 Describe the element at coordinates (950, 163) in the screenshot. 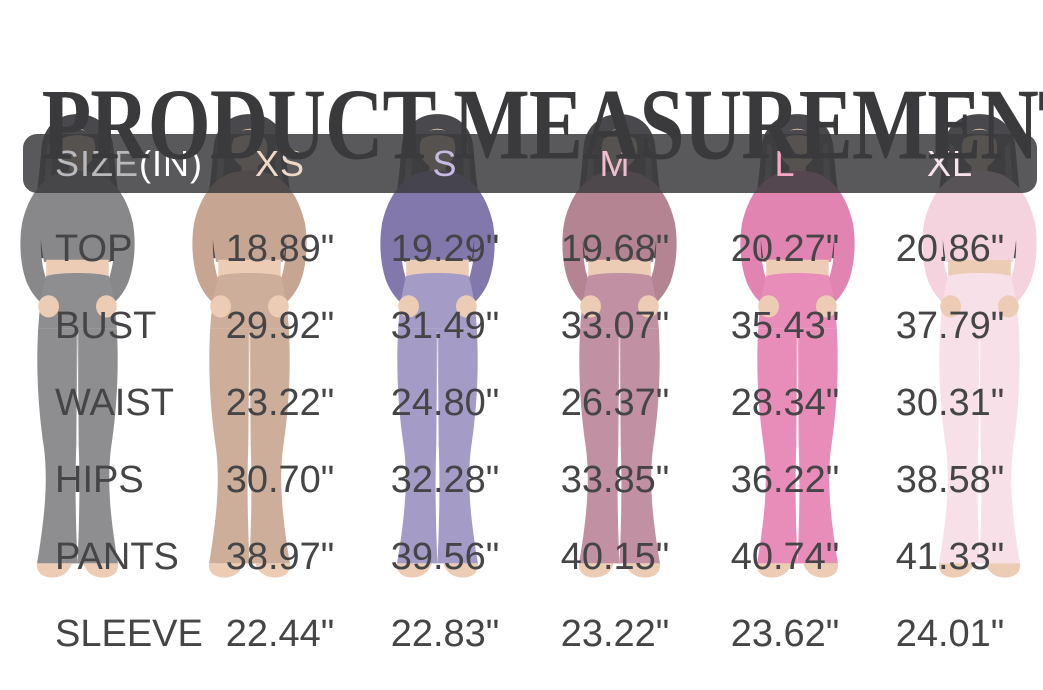

I see `column-header-xl: XL` at that location.